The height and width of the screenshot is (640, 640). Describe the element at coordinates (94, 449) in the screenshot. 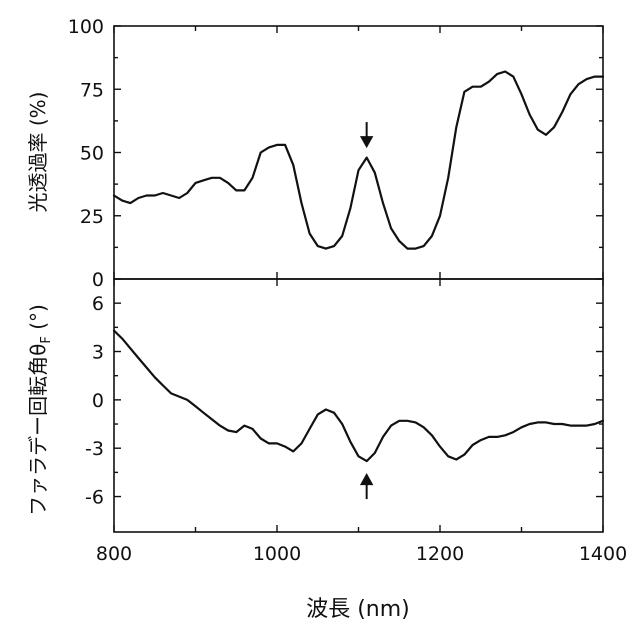

I see `bottom-y-tick-label: -3` at that location.